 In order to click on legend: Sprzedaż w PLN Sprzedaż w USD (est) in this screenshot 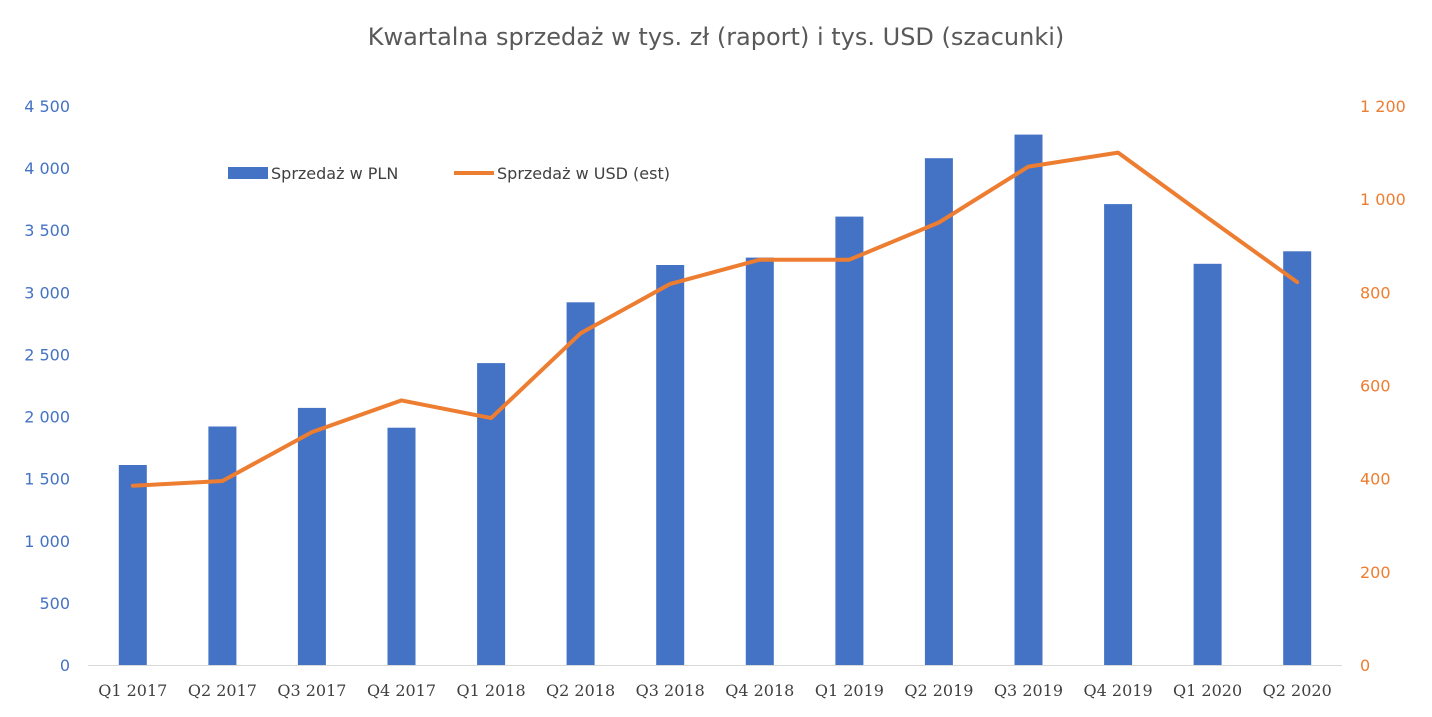, I will do `click(449, 173)`.